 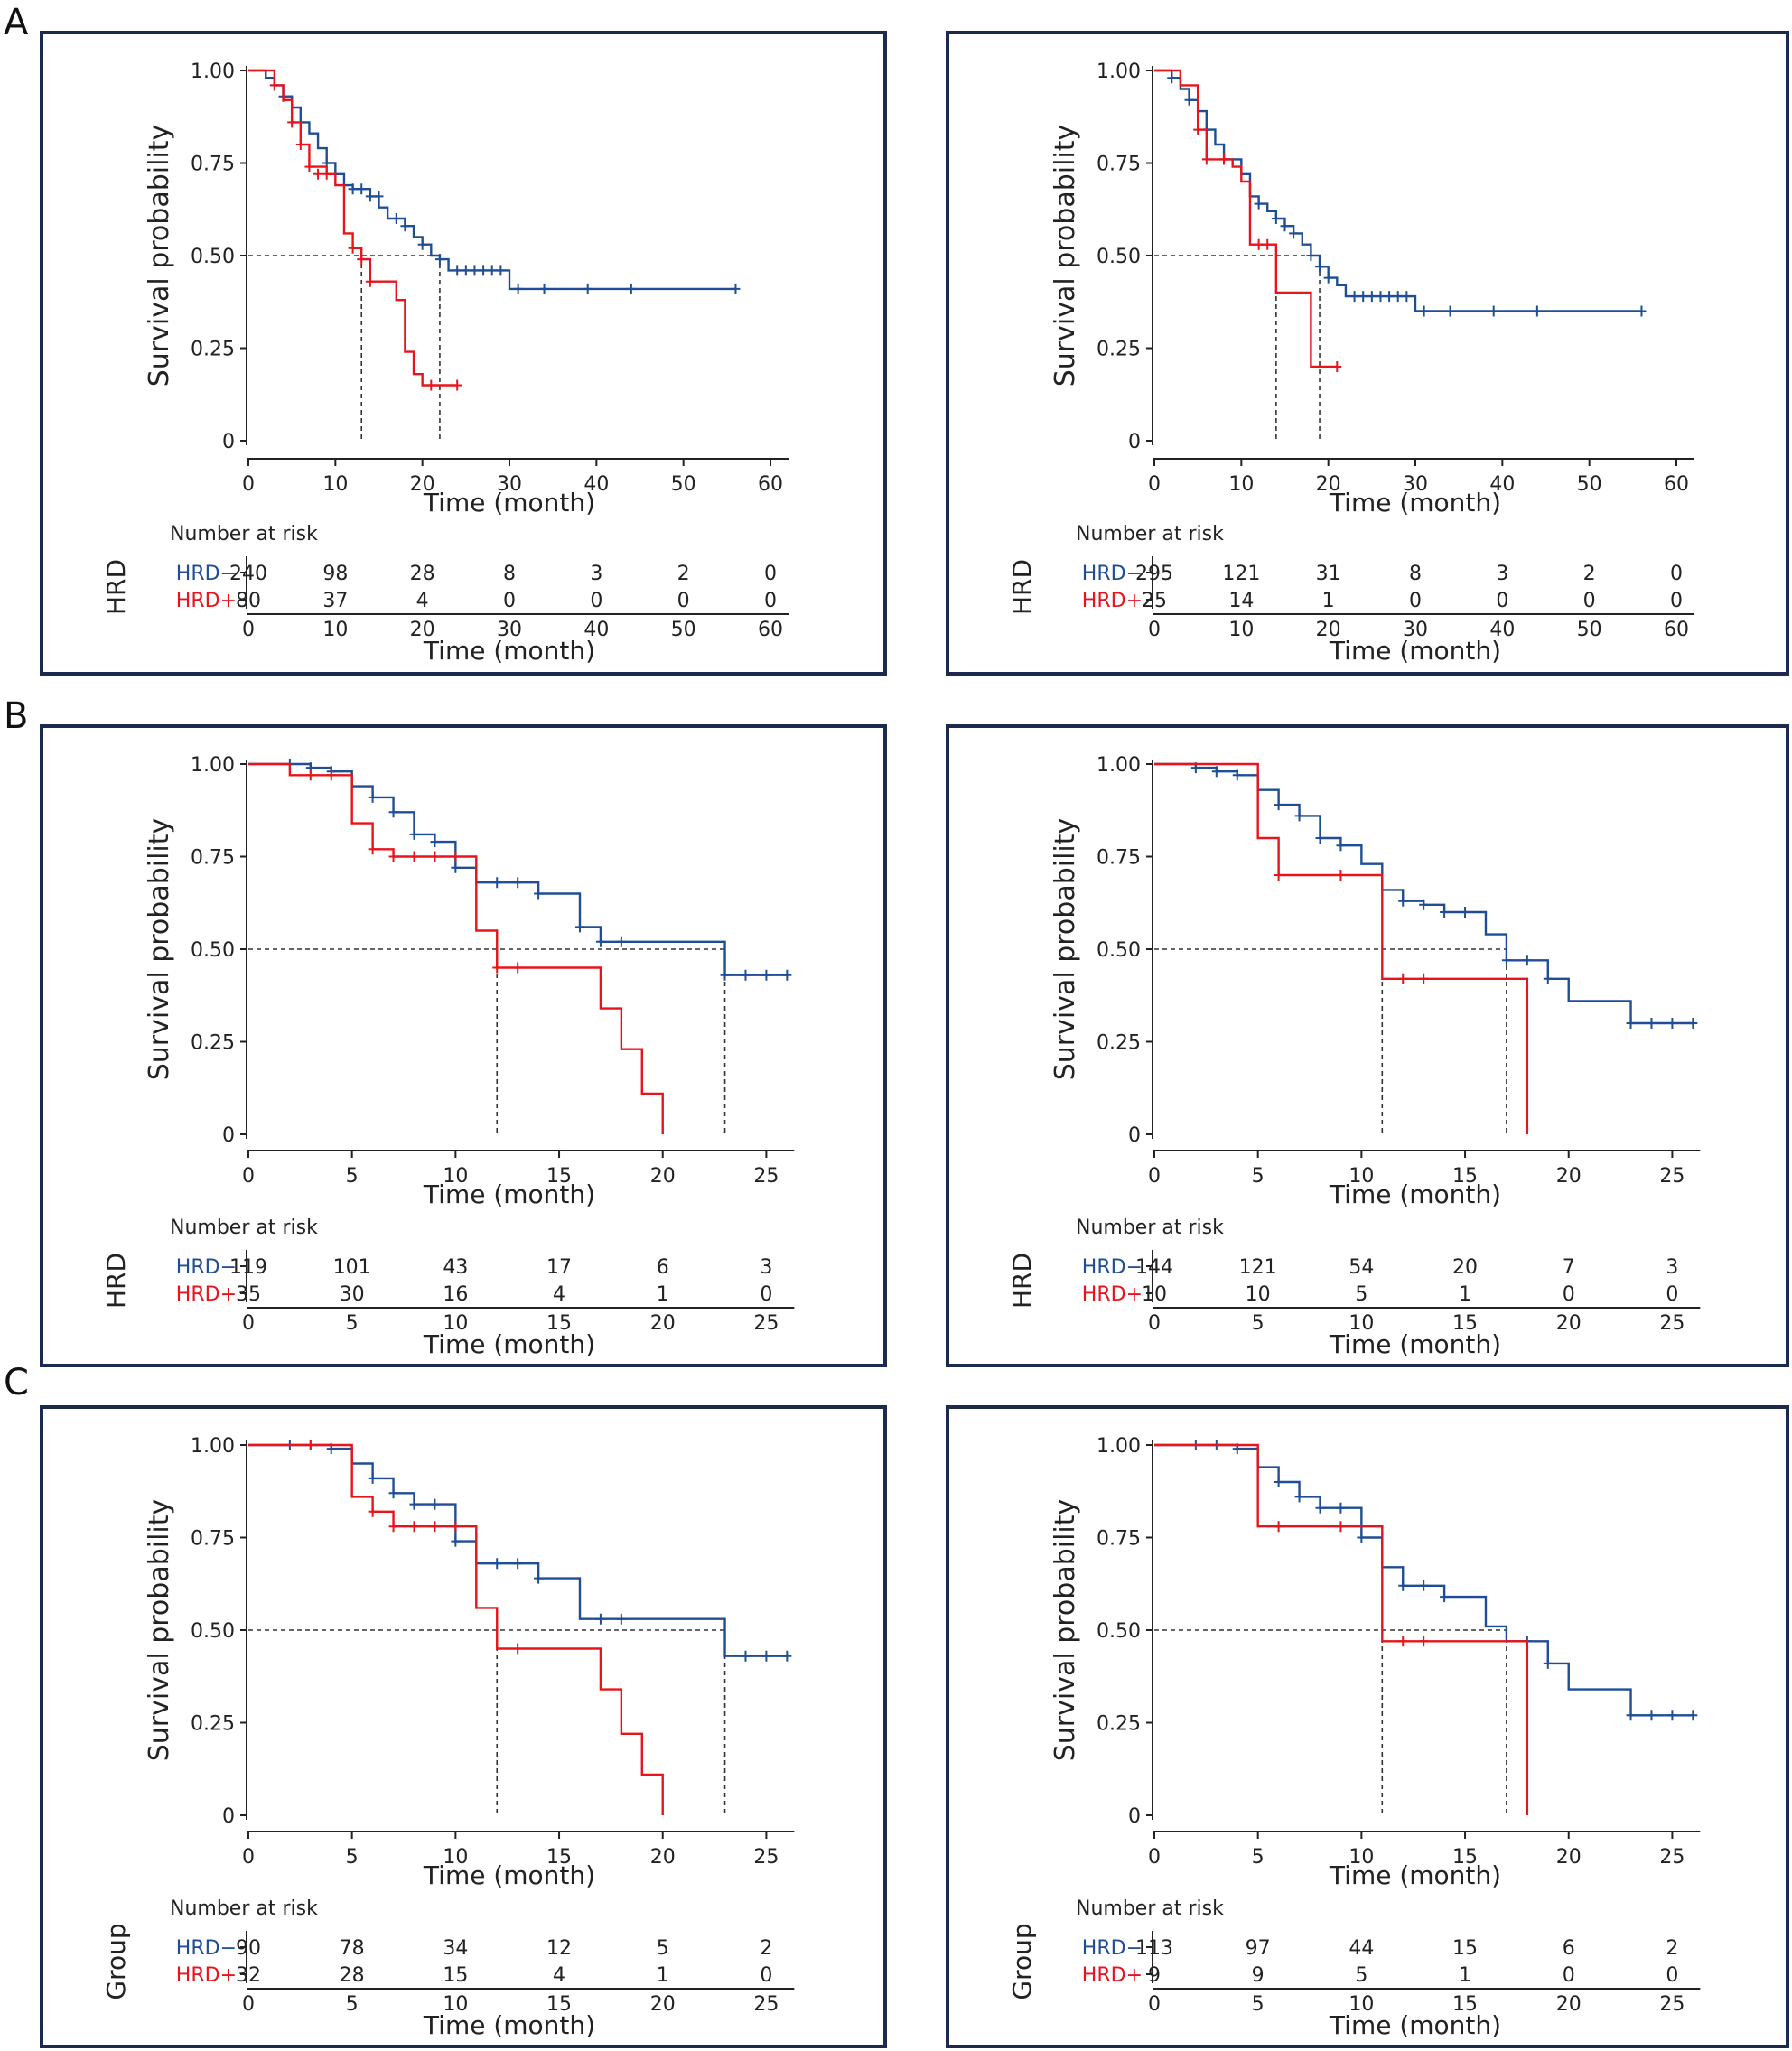 What do you see at coordinates (352, 1294) in the screenshot?
I see `risk-count: 30` at bounding box center [352, 1294].